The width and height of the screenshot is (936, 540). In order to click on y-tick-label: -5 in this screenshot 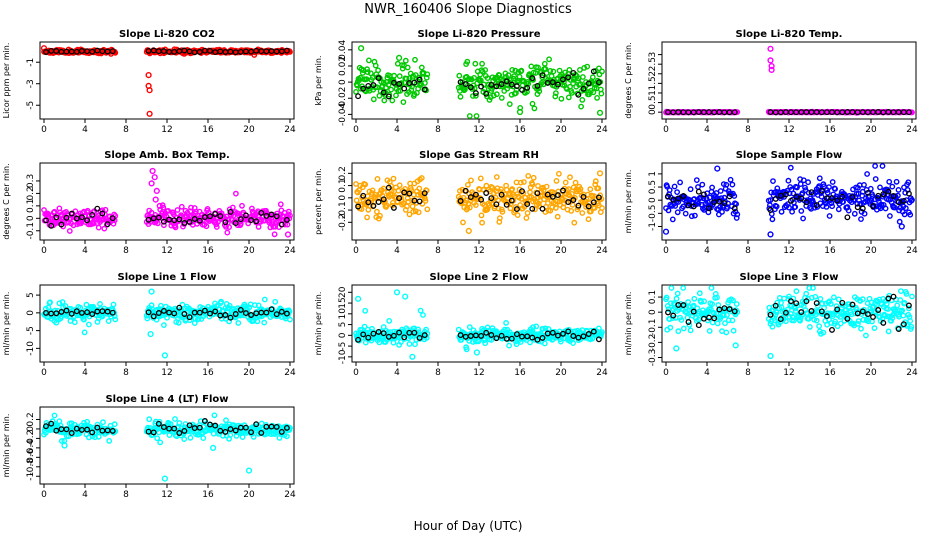, I will do `click(31, 105)`.